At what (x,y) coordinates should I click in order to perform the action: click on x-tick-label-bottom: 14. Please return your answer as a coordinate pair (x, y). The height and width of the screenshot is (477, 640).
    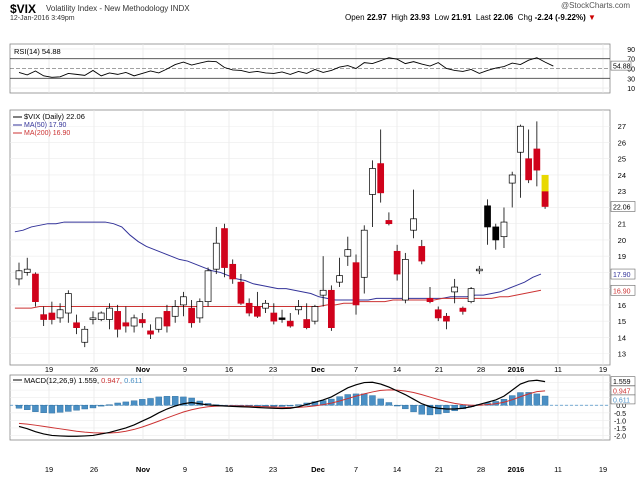
    Looking at the image, I should click on (397, 469).